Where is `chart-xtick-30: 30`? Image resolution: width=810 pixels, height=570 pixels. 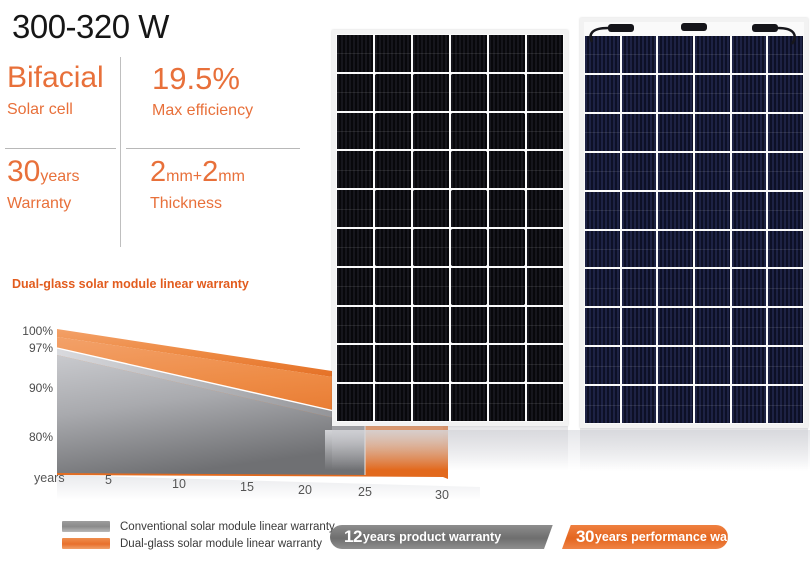
chart-xtick-30: 30 is located at coordinates (442, 495).